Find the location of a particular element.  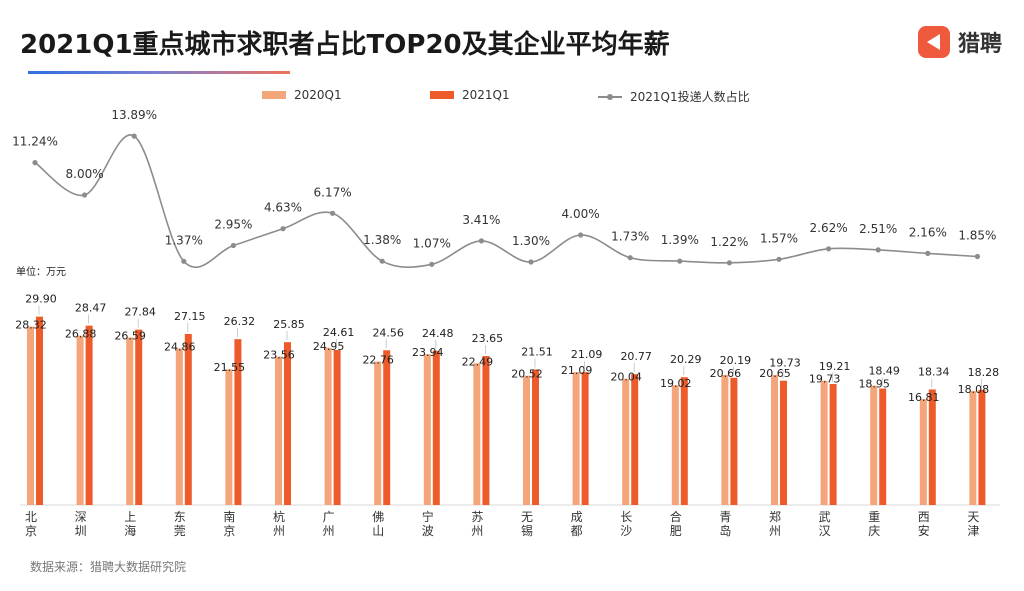

category-label: 海 is located at coordinates (130, 530).